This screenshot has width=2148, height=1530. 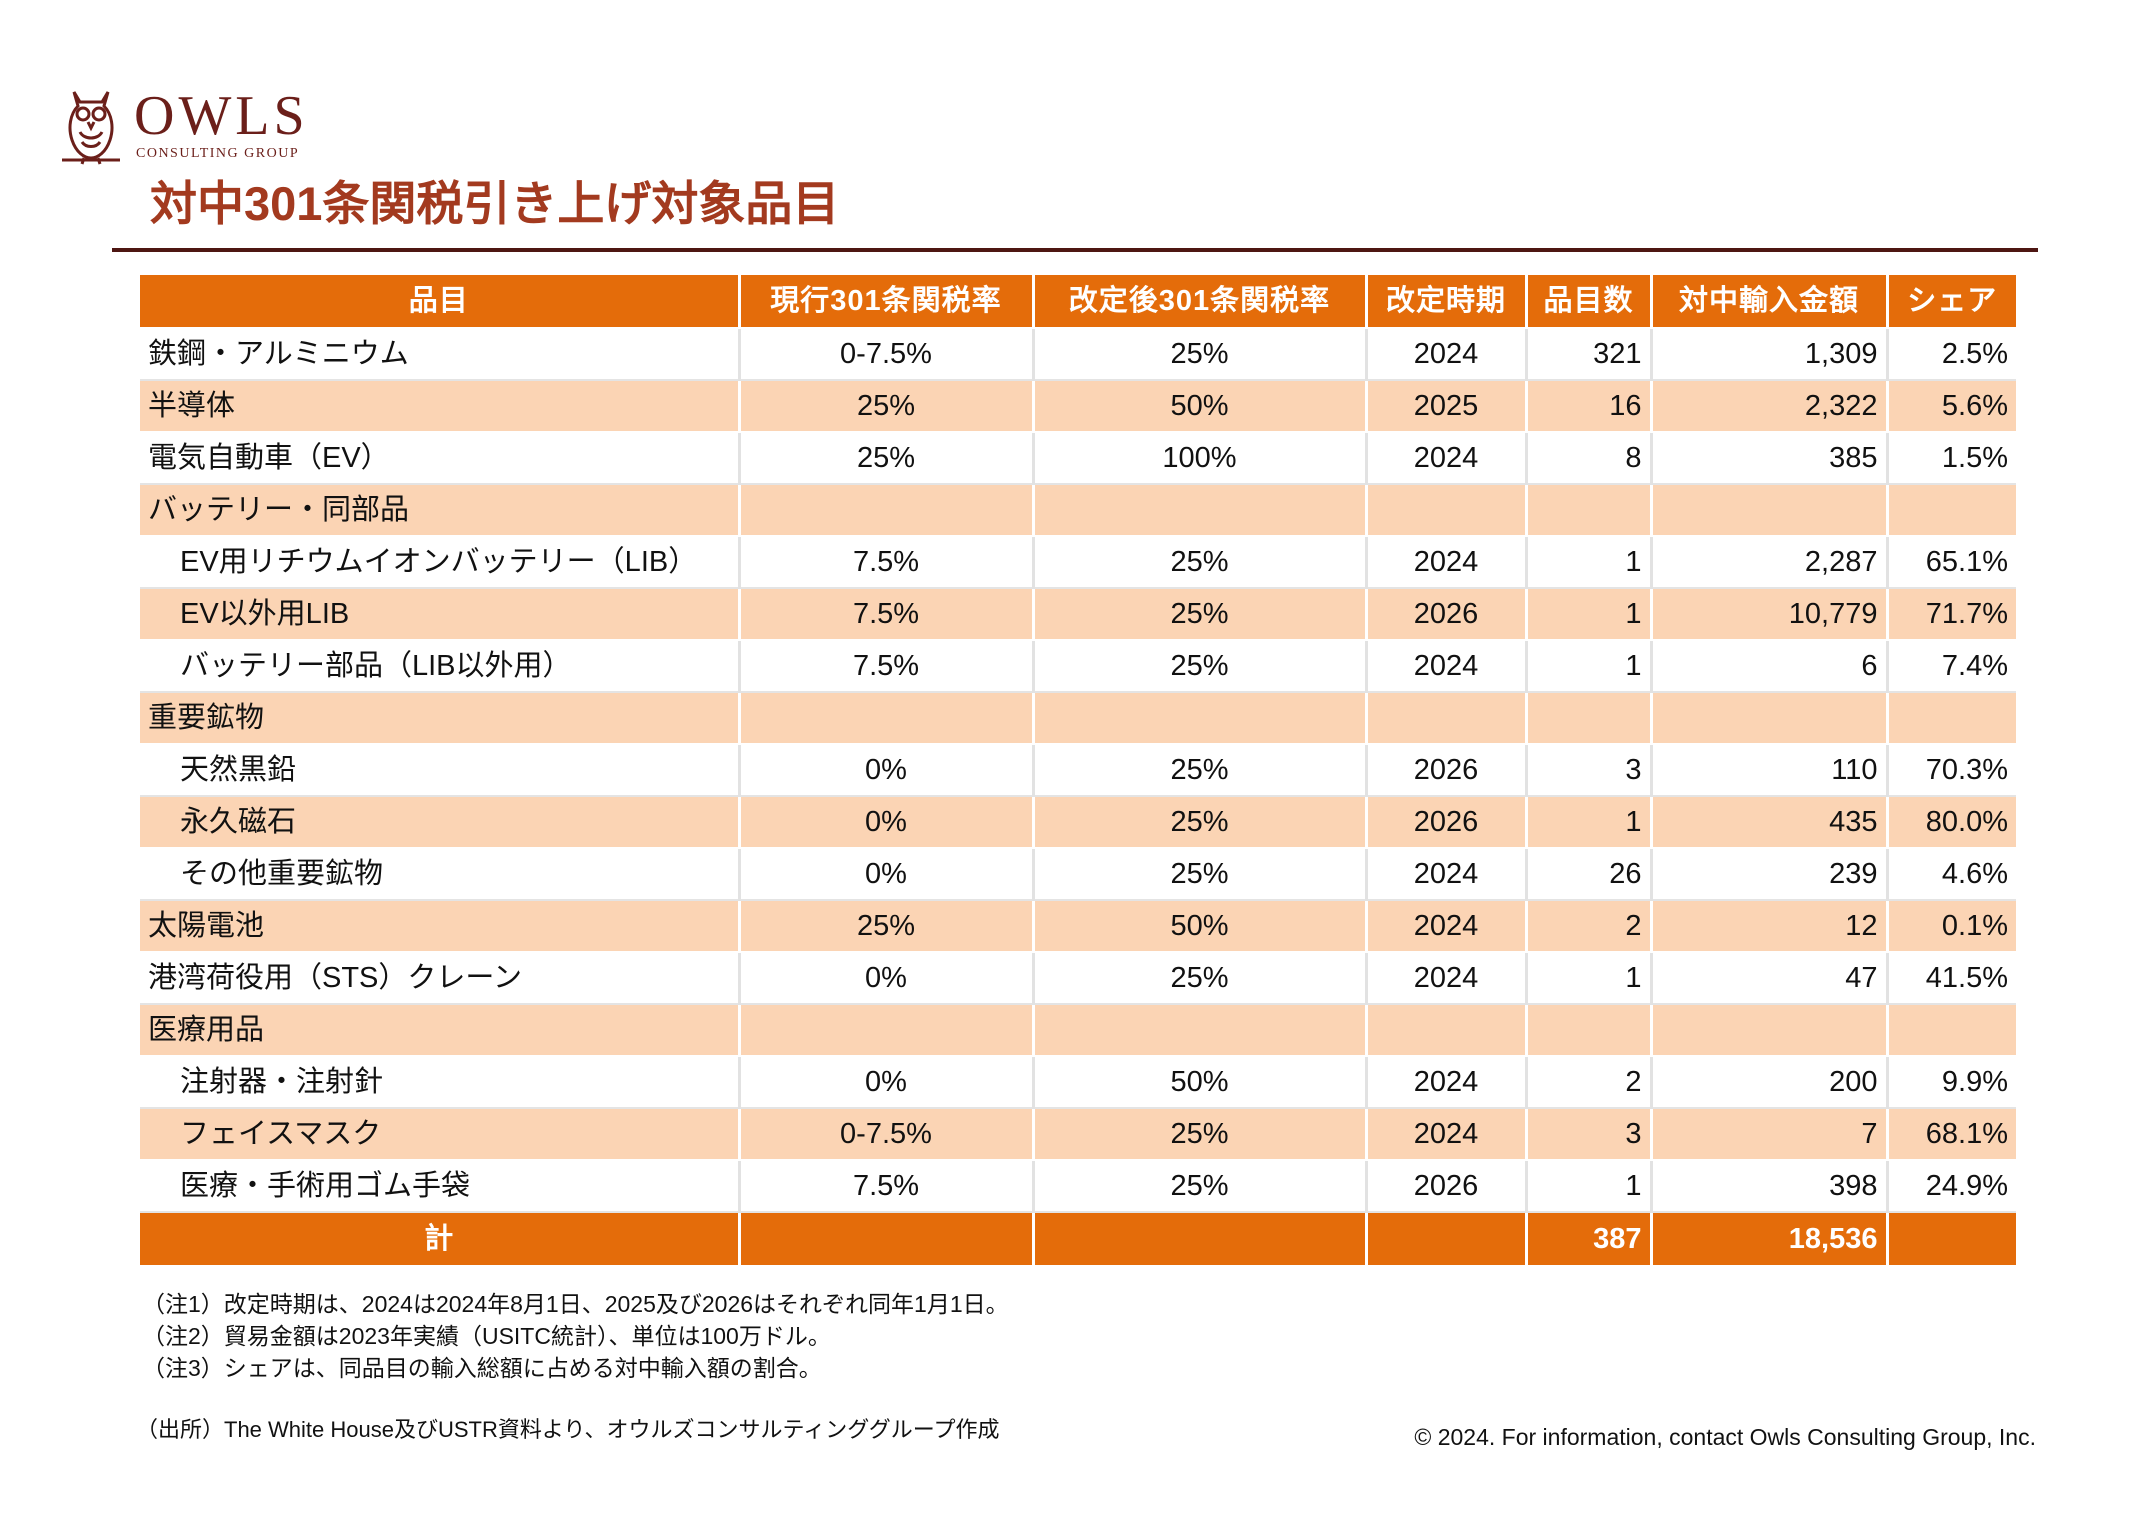 What do you see at coordinates (1589, 1082) in the screenshot?
I see `cell-item-count: 2` at bounding box center [1589, 1082].